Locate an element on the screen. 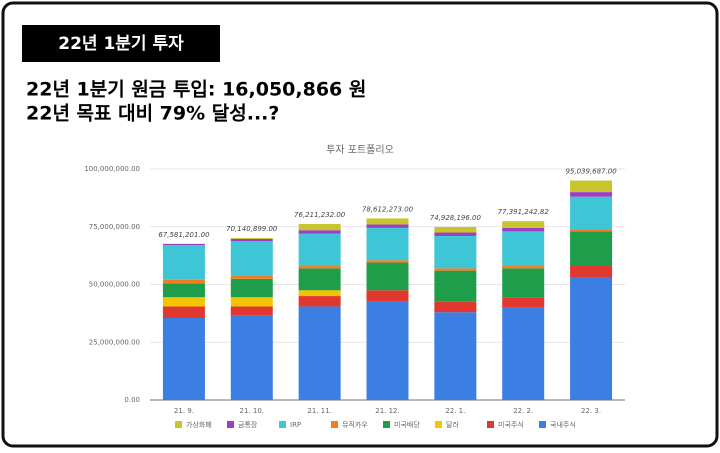  y-tick-label: 75,000,000.00 is located at coordinates (114, 227).